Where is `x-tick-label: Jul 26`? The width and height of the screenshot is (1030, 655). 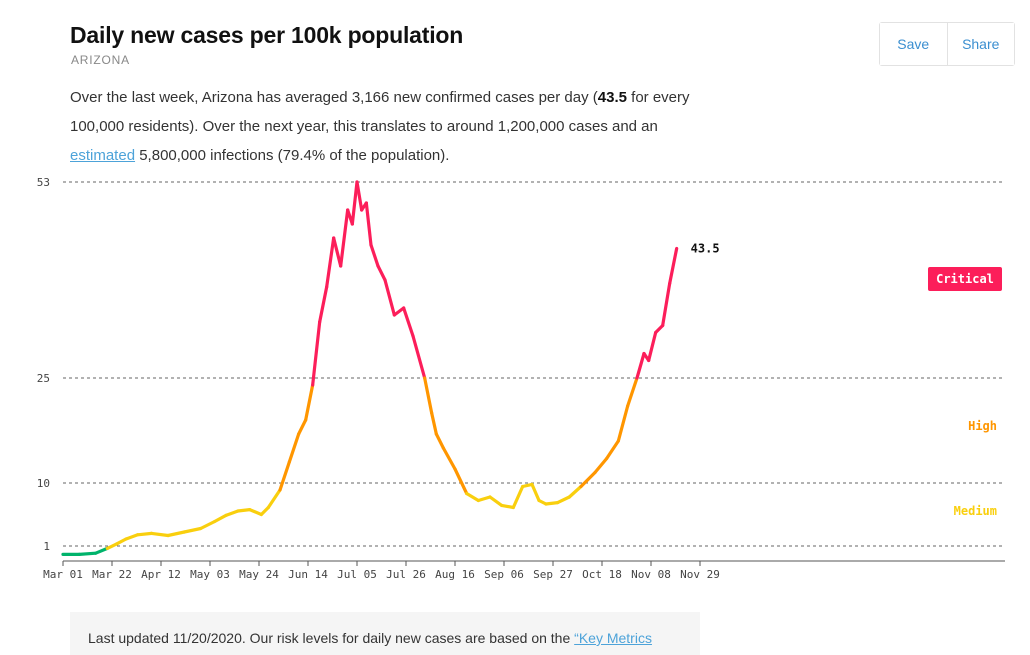 x-tick-label: Jul 26 is located at coordinates (406, 574).